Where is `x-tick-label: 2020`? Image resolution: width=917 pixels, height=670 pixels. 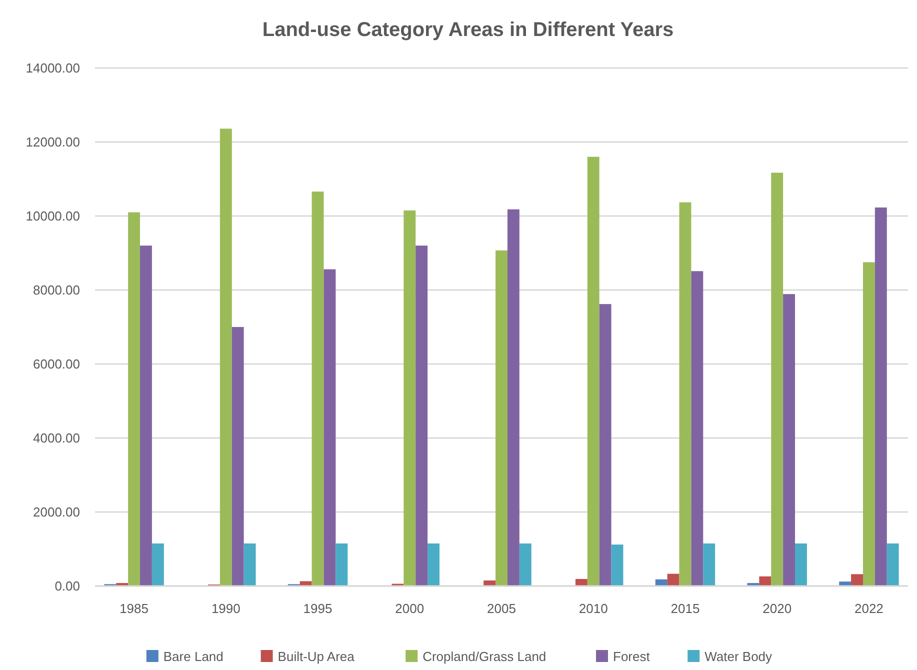 x-tick-label: 2020 is located at coordinates (777, 608).